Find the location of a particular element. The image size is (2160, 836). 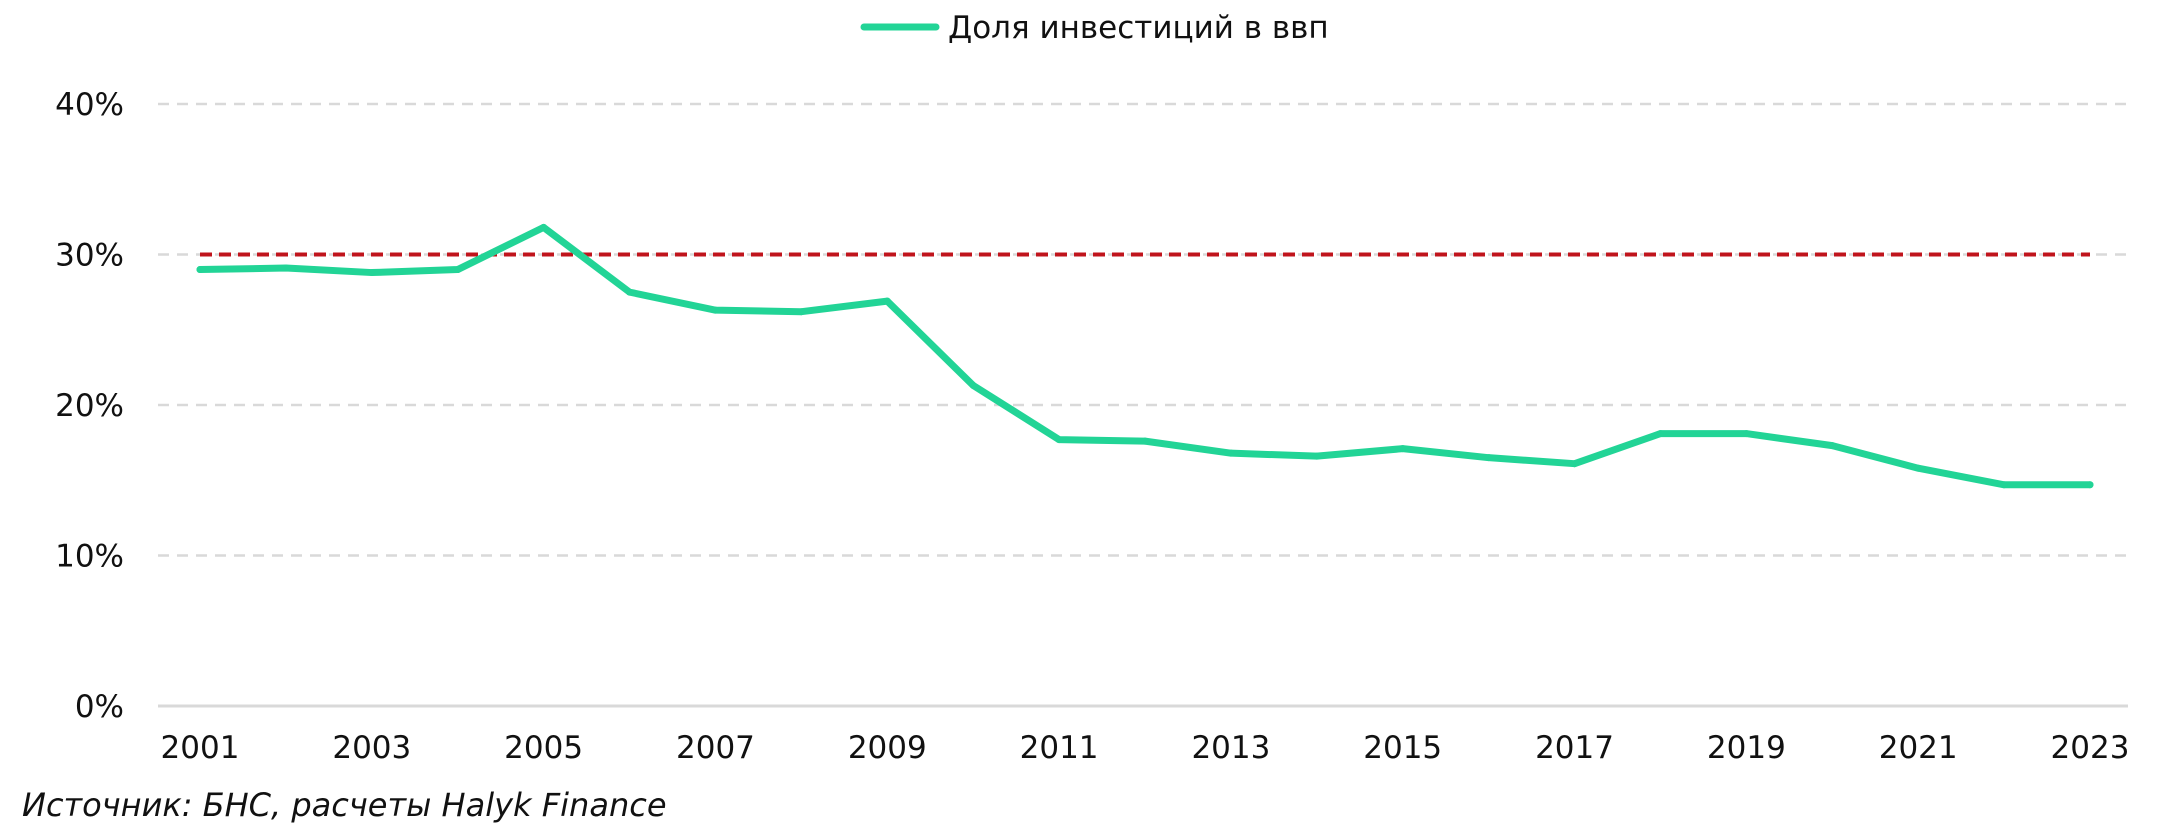

legend: Доля инвестиций в ввп is located at coordinates (1094, 28).